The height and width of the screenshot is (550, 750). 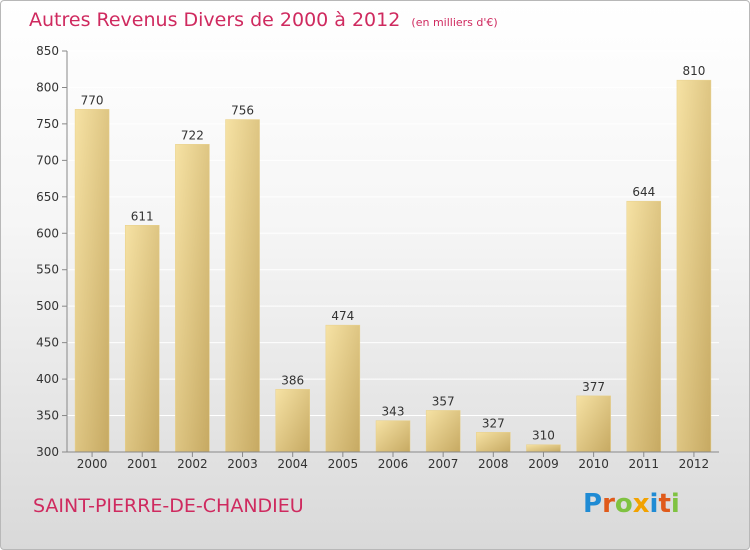 I want to click on x-tick-label: 2007, so click(x=443, y=464).